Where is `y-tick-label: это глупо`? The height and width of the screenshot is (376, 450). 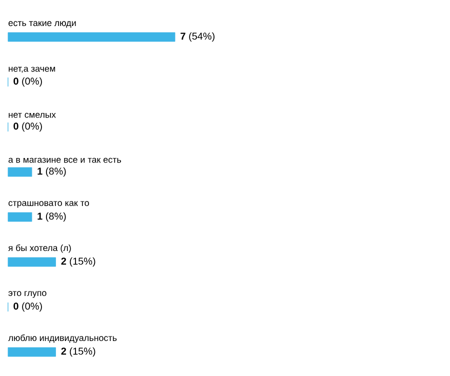 y-tick-label: это глупо is located at coordinates (27, 294).